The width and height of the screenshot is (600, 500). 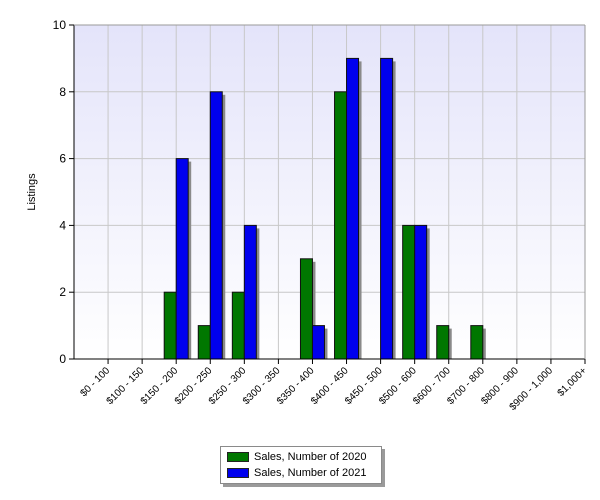 I want to click on legend-item-2021: Sales, Number of 2021, so click(x=301, y=473).